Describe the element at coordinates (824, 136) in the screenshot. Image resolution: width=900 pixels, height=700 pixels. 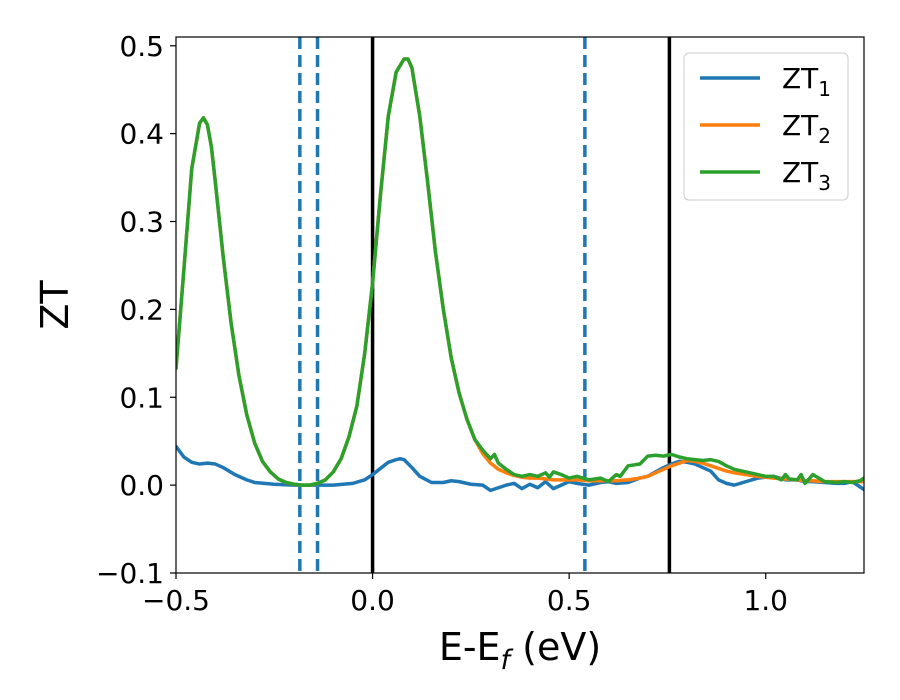
I see `legend-label-subscript: 2` at that location.